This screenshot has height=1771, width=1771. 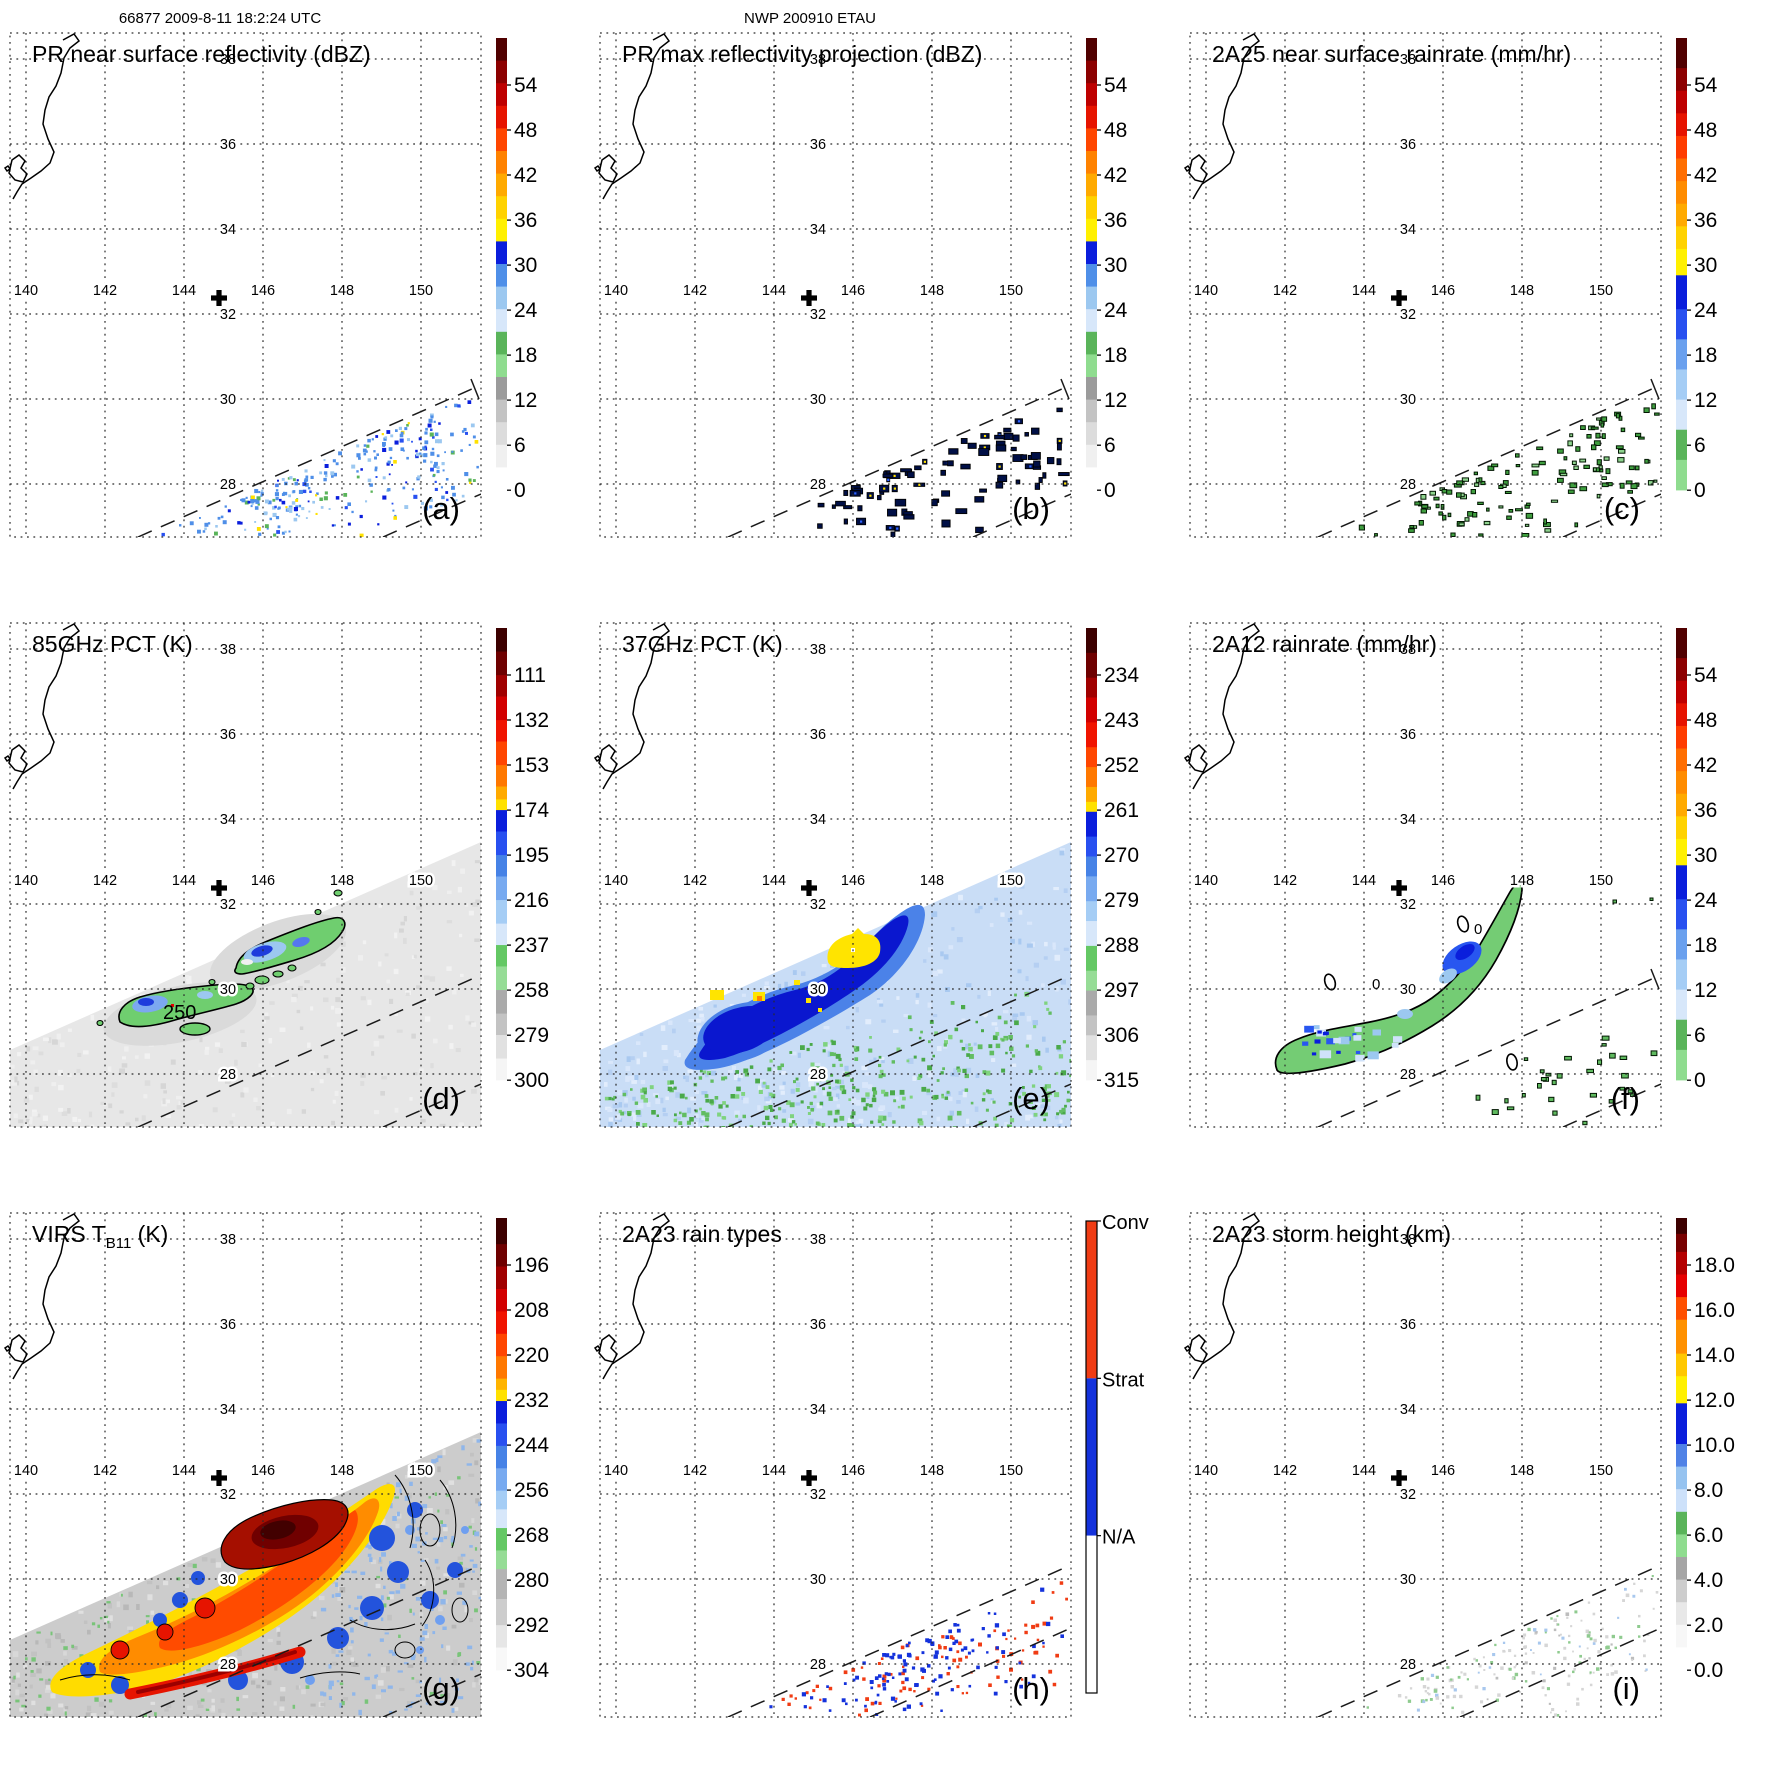 I want to click on panel-title: VIRS TB11 (K), so click(x=100, y=1236).